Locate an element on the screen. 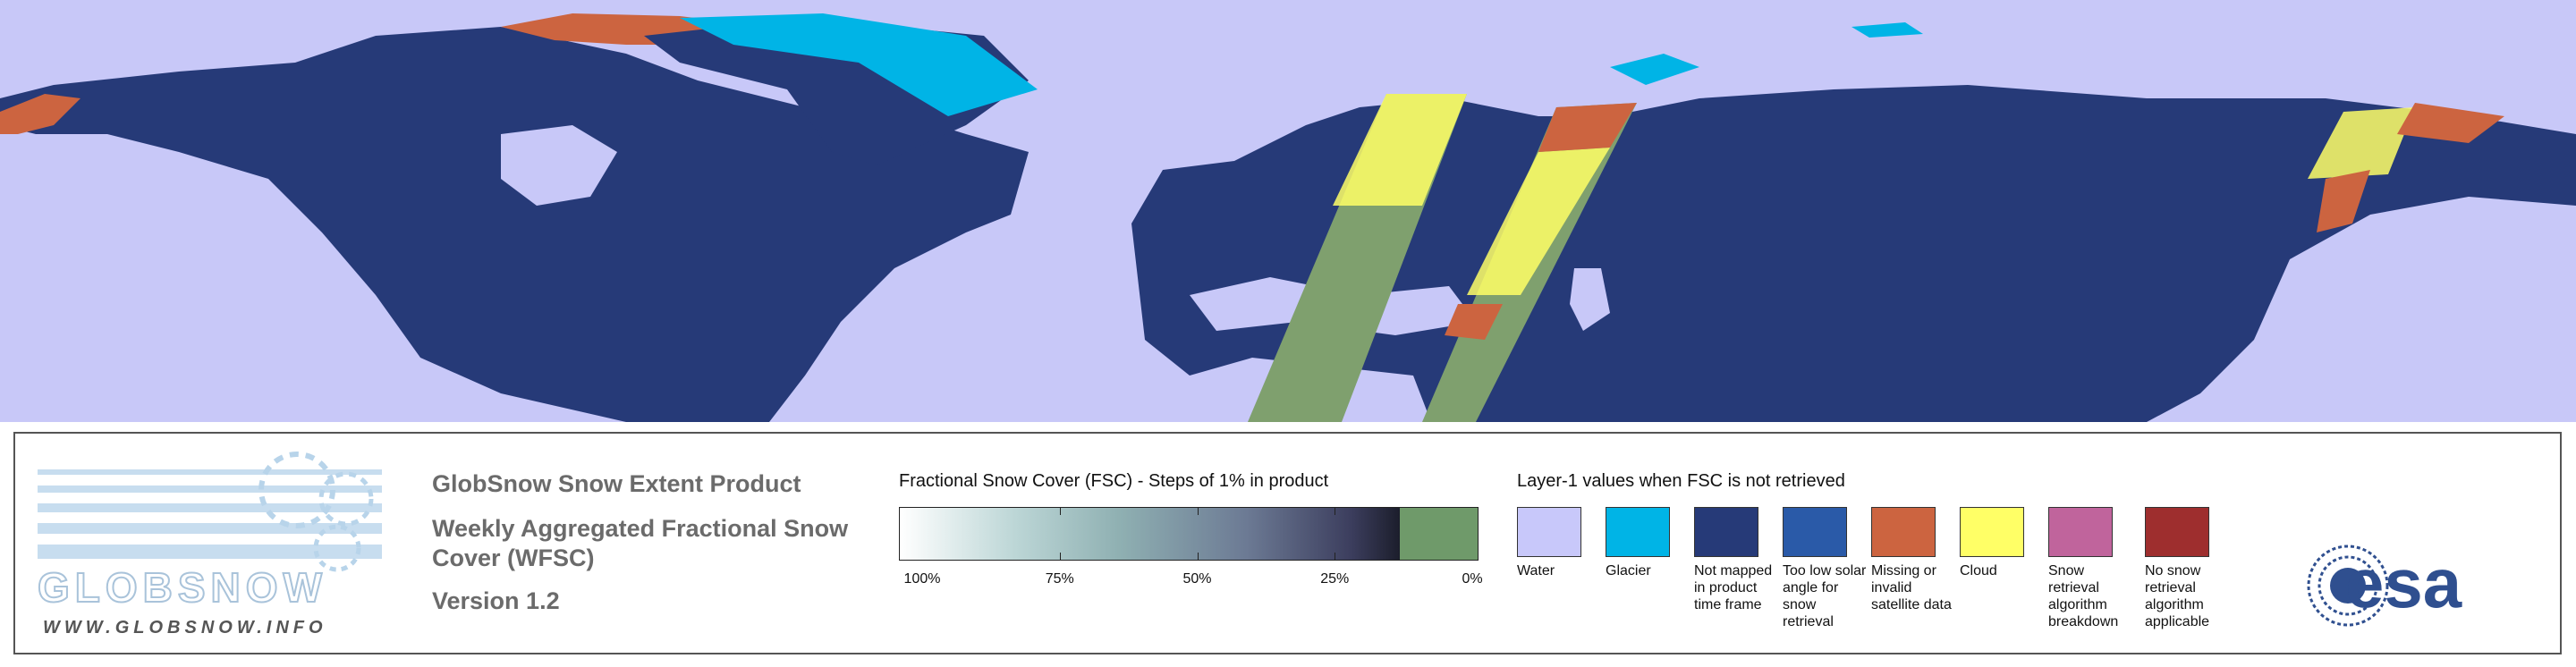  legend-label: Cloud is located at coordinates (1978, 571).